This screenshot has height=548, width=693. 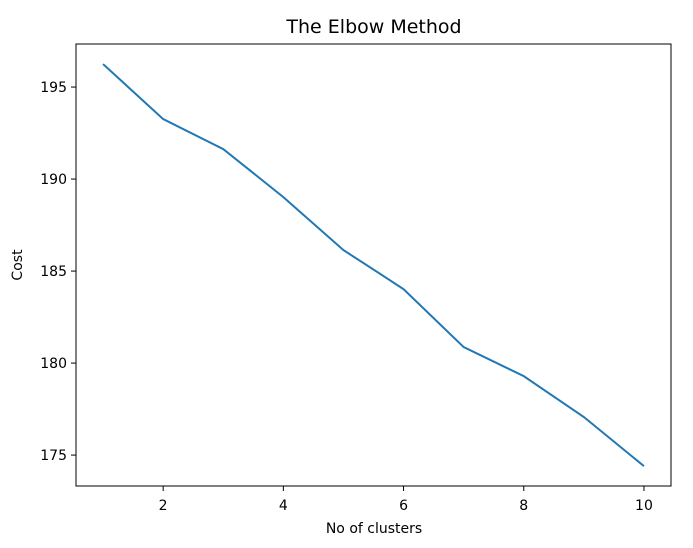 What do you see at coordinates (53, 272) in the screenshot?
I see `y-tick-label: 185` at bounding box center [53, 272].